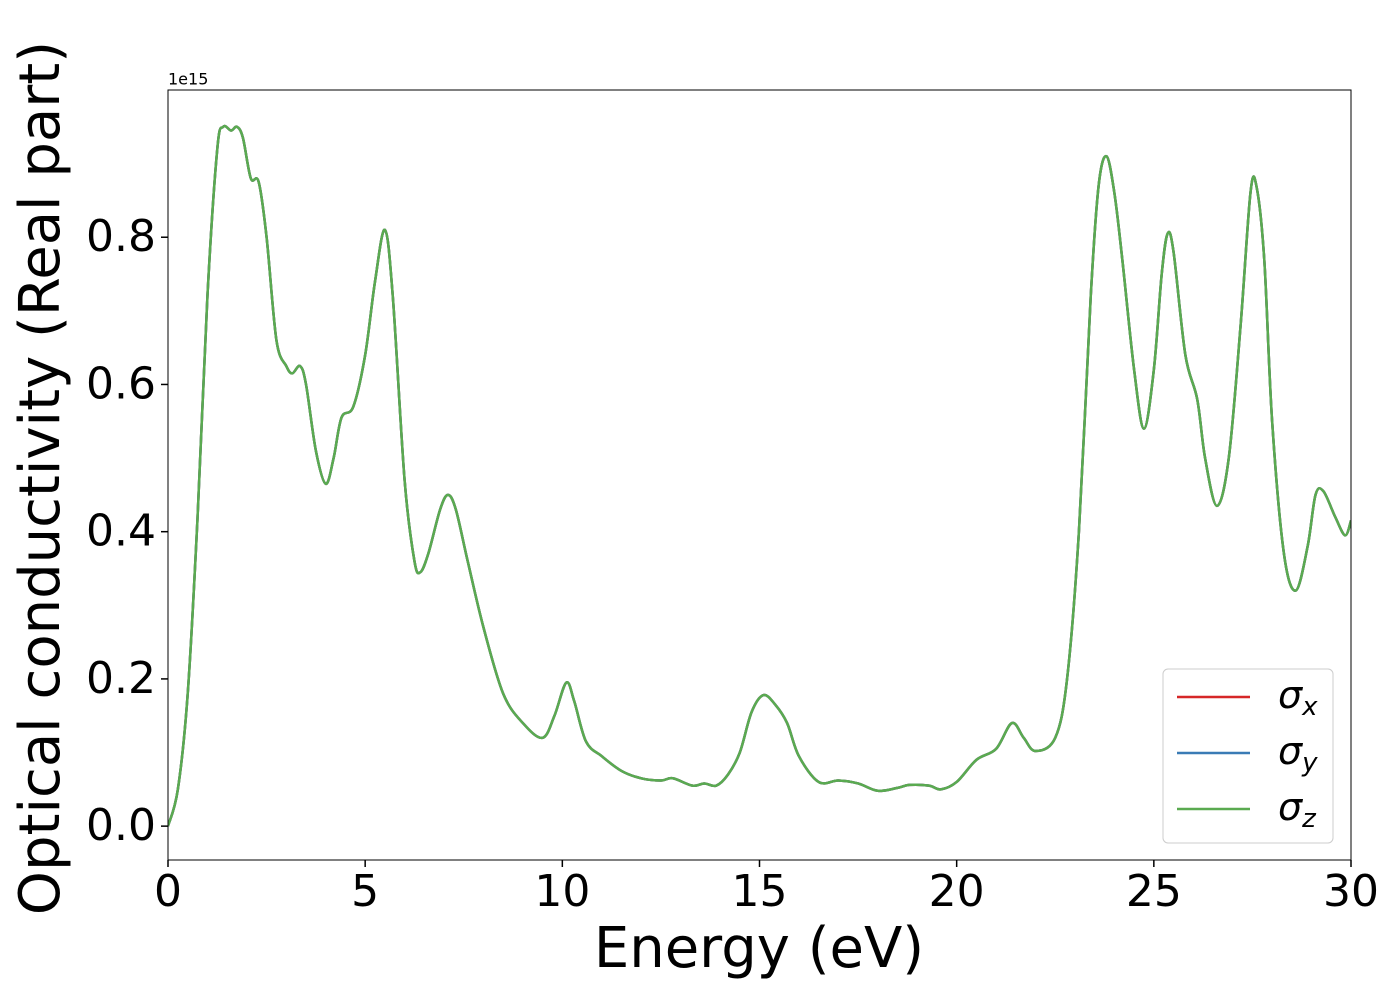 Image resolution: width=1400 pixels, height=1000 pixels. What do you see at coordinates (1154, 891) in the screenshot?
I see `x-tick-label: 25` at bounding box center [1154, 891].